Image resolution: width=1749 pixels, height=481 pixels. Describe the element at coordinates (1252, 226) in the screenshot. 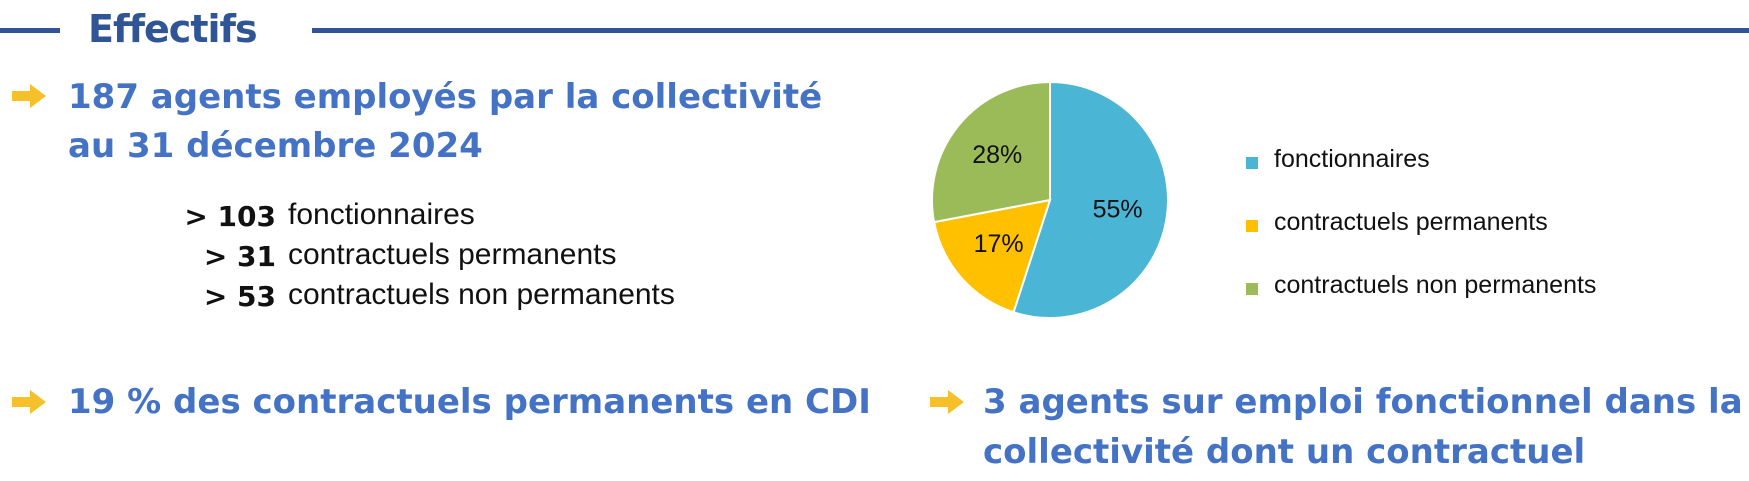

I see `legend-swatch-contractuels-permanents` at that location.